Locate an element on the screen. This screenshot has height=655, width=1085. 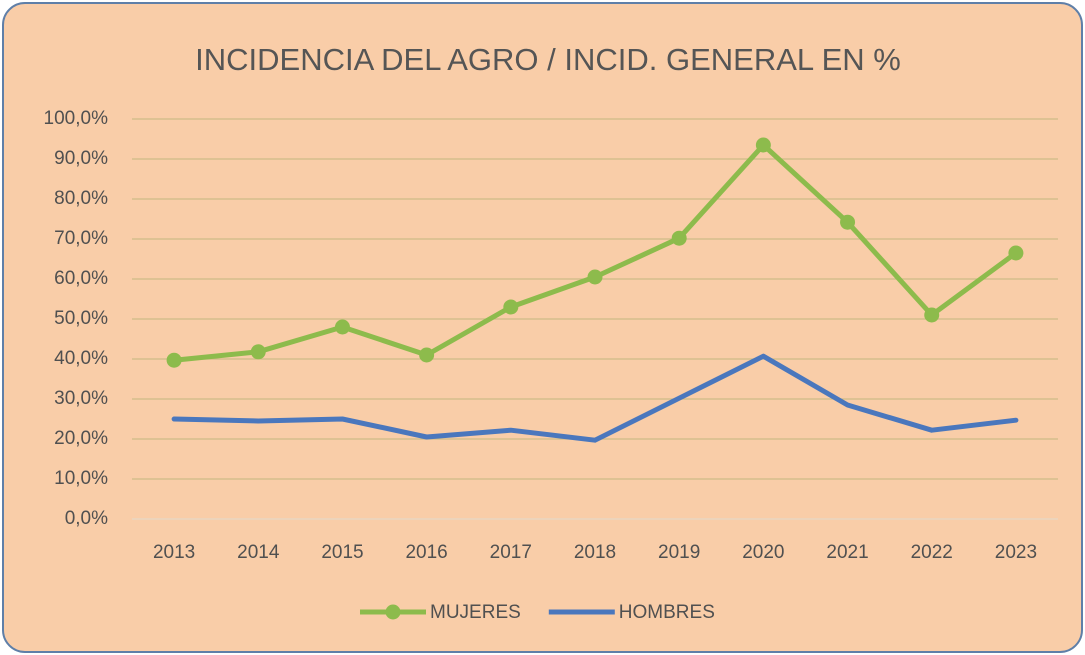
x-tick-label: 2017 is located at coordinates (511, 552).